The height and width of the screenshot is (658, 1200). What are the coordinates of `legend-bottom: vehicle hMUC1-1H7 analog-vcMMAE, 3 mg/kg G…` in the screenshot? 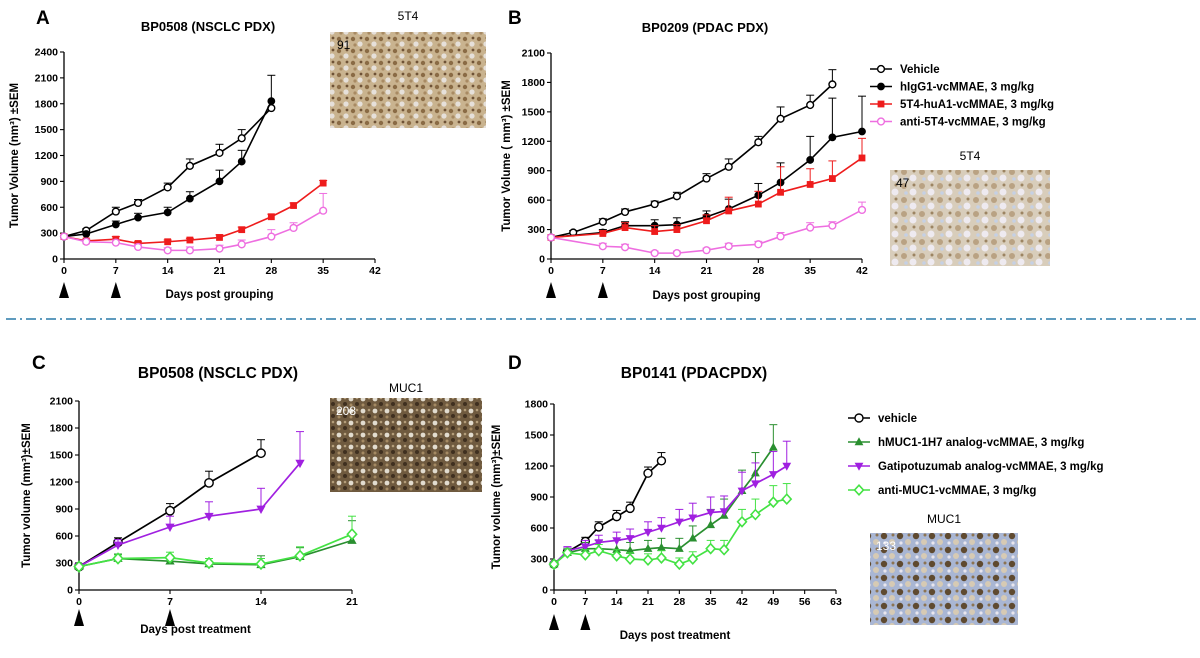 It's located at (976, 455).